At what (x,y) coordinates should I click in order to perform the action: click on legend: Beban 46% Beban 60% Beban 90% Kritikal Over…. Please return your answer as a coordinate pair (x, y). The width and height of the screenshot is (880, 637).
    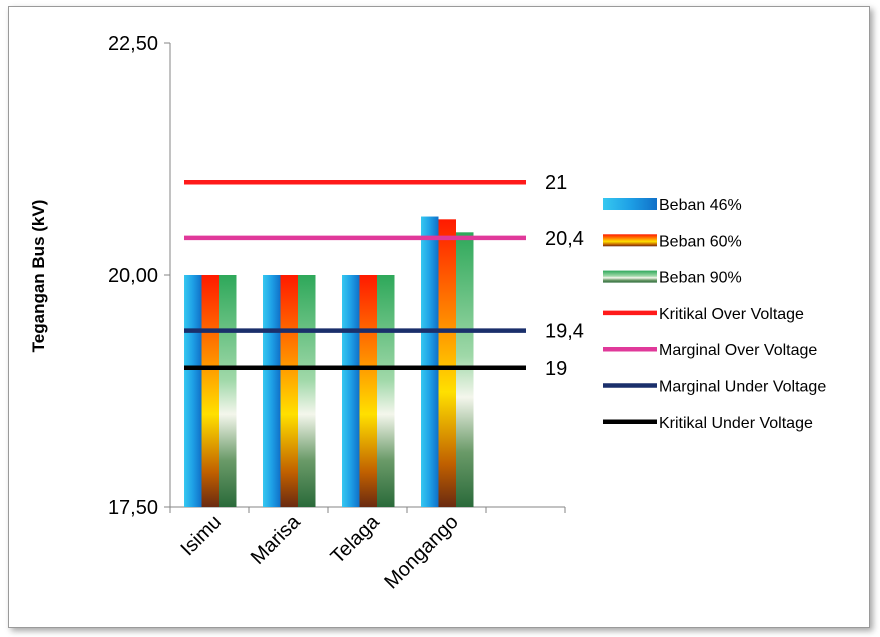
    Looking at the image, I should click on (714, 314).